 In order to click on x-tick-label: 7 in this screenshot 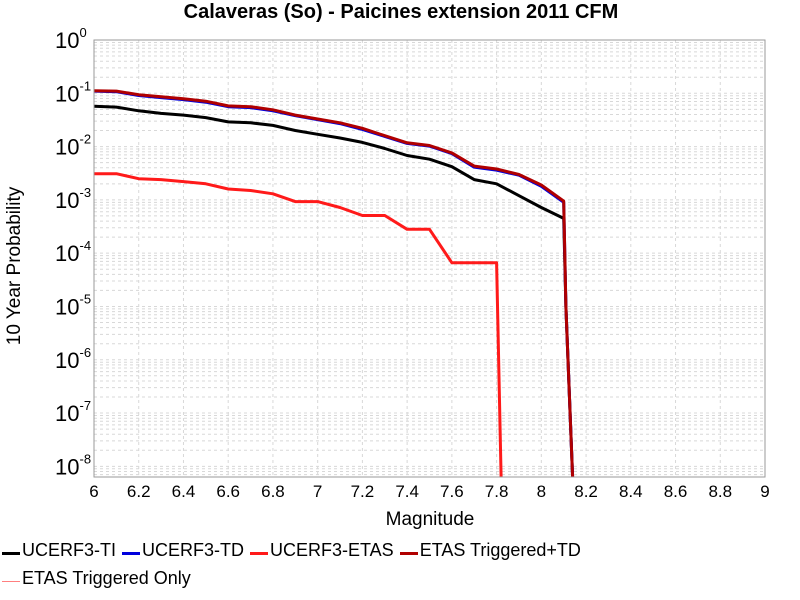, I will do `click(317, 491)`.